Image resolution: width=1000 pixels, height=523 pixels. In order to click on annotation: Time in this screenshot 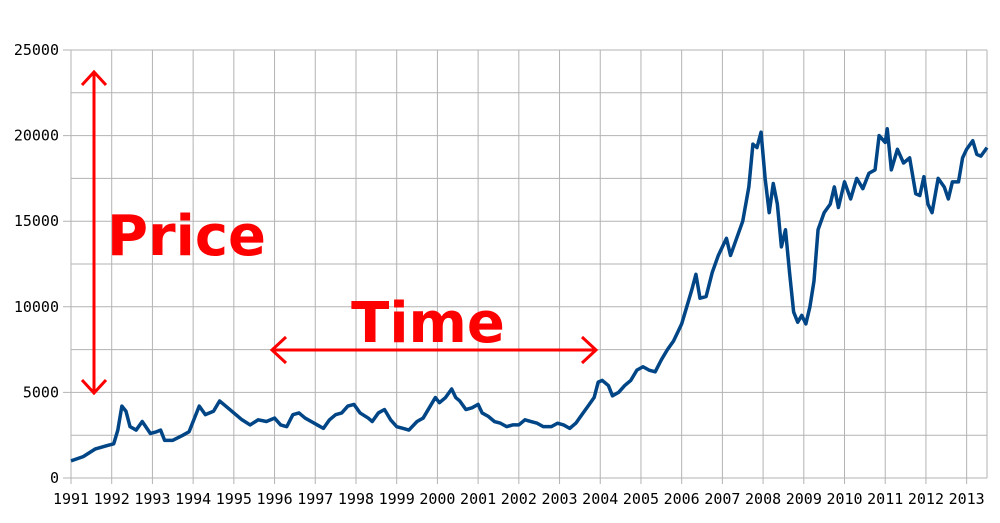, I will do `click(428, 323)`.